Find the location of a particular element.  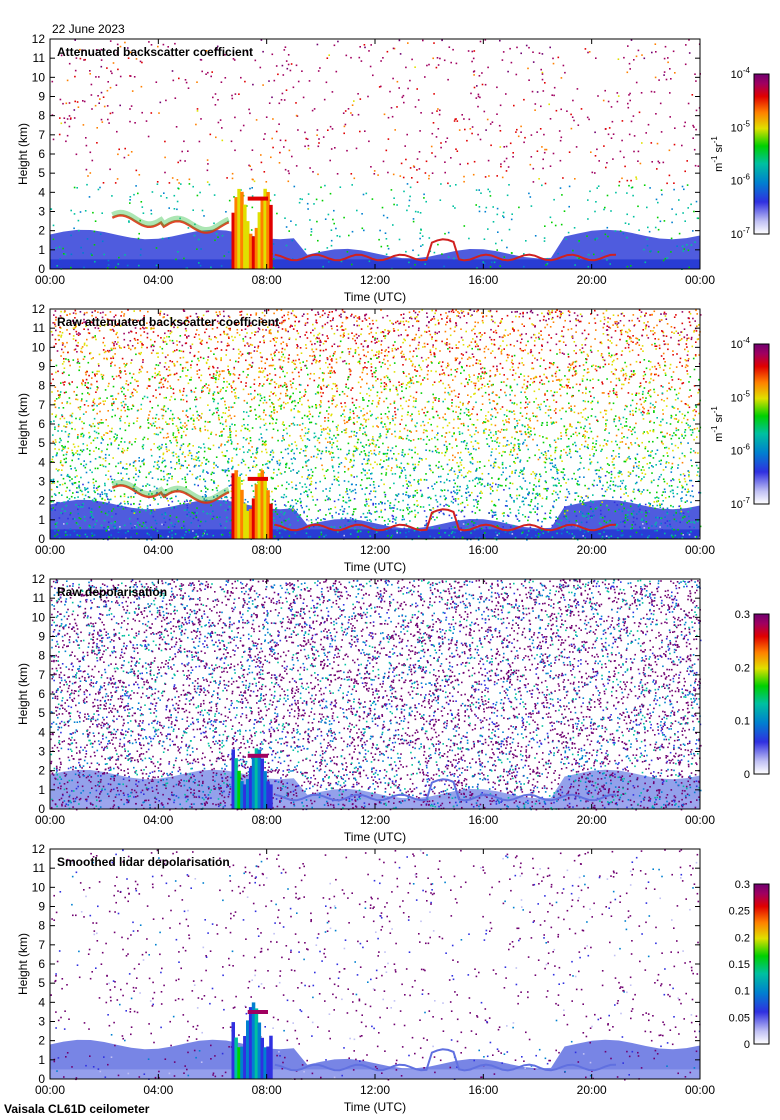

y-tick-label: 4 is located at coordinates (41, 462).